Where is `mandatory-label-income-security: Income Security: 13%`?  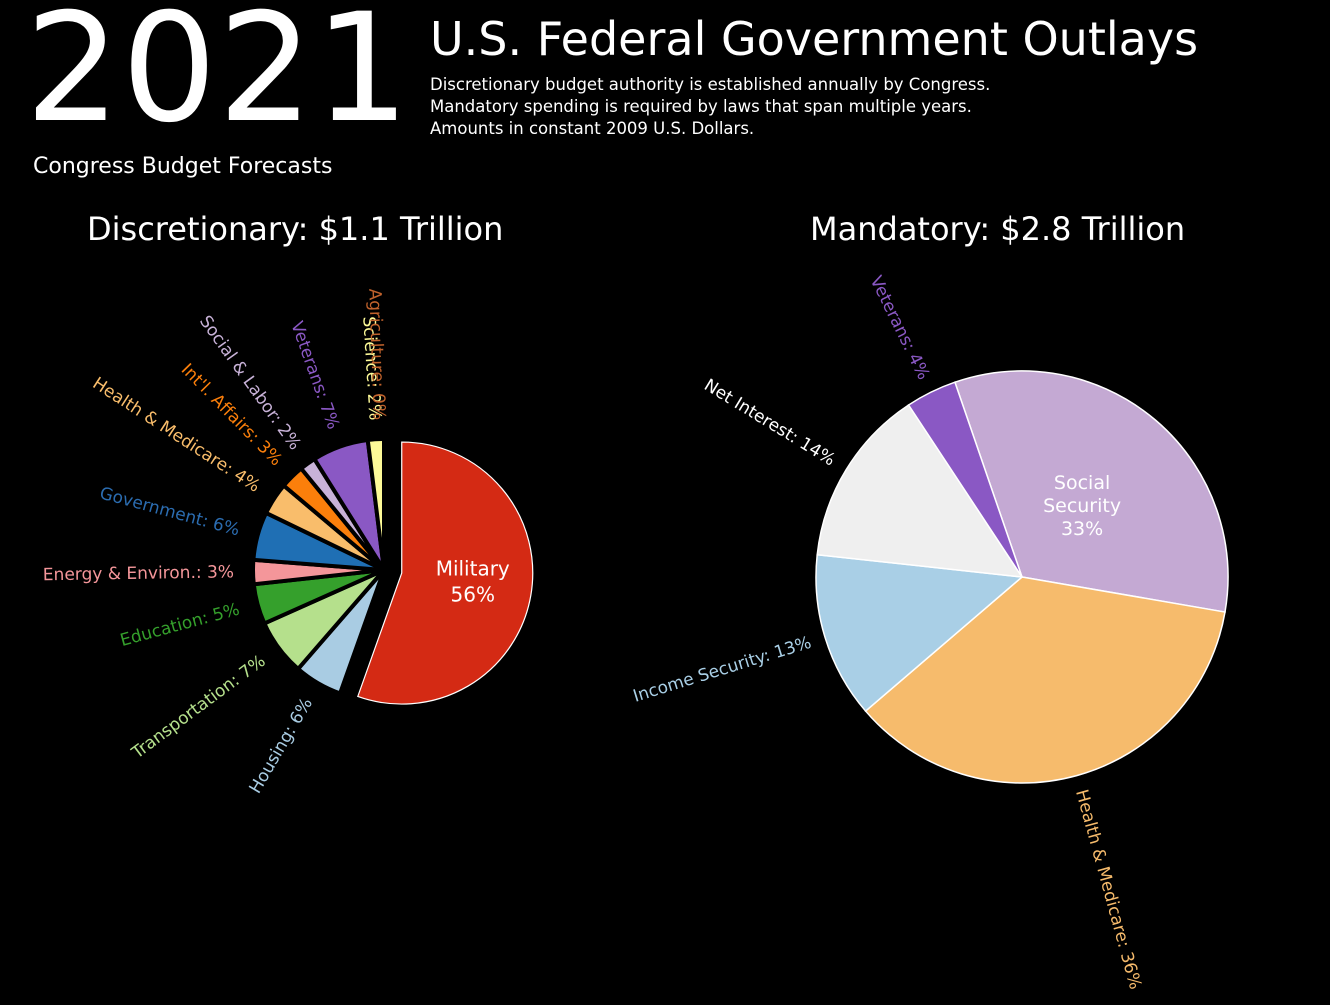
mandatory-label-income-security: Income Security: 13% is located at coordinates (722, 670).